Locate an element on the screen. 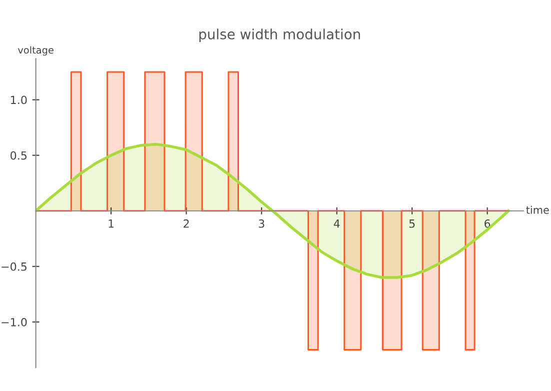 This screenshot has width=551, height=391. x-tick-label: 1 is located at coordinates (111, 224).